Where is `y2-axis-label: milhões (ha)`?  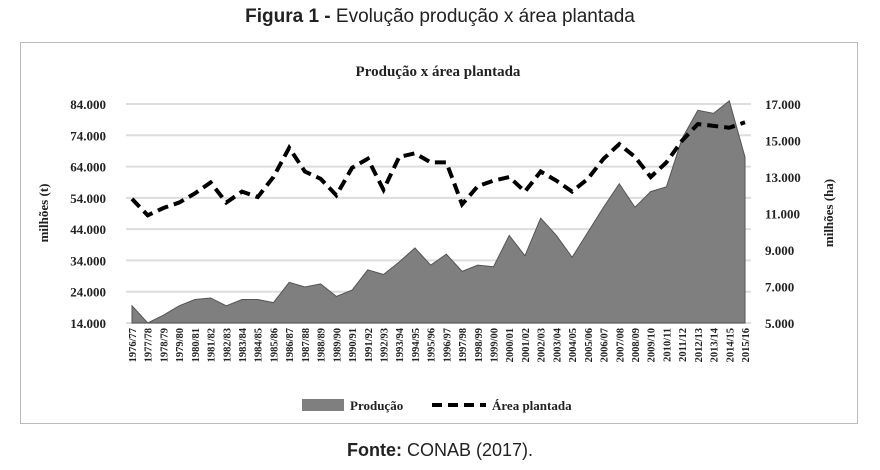
y2-axis-label: milhões (ha) is located at coordinates (828, 213).